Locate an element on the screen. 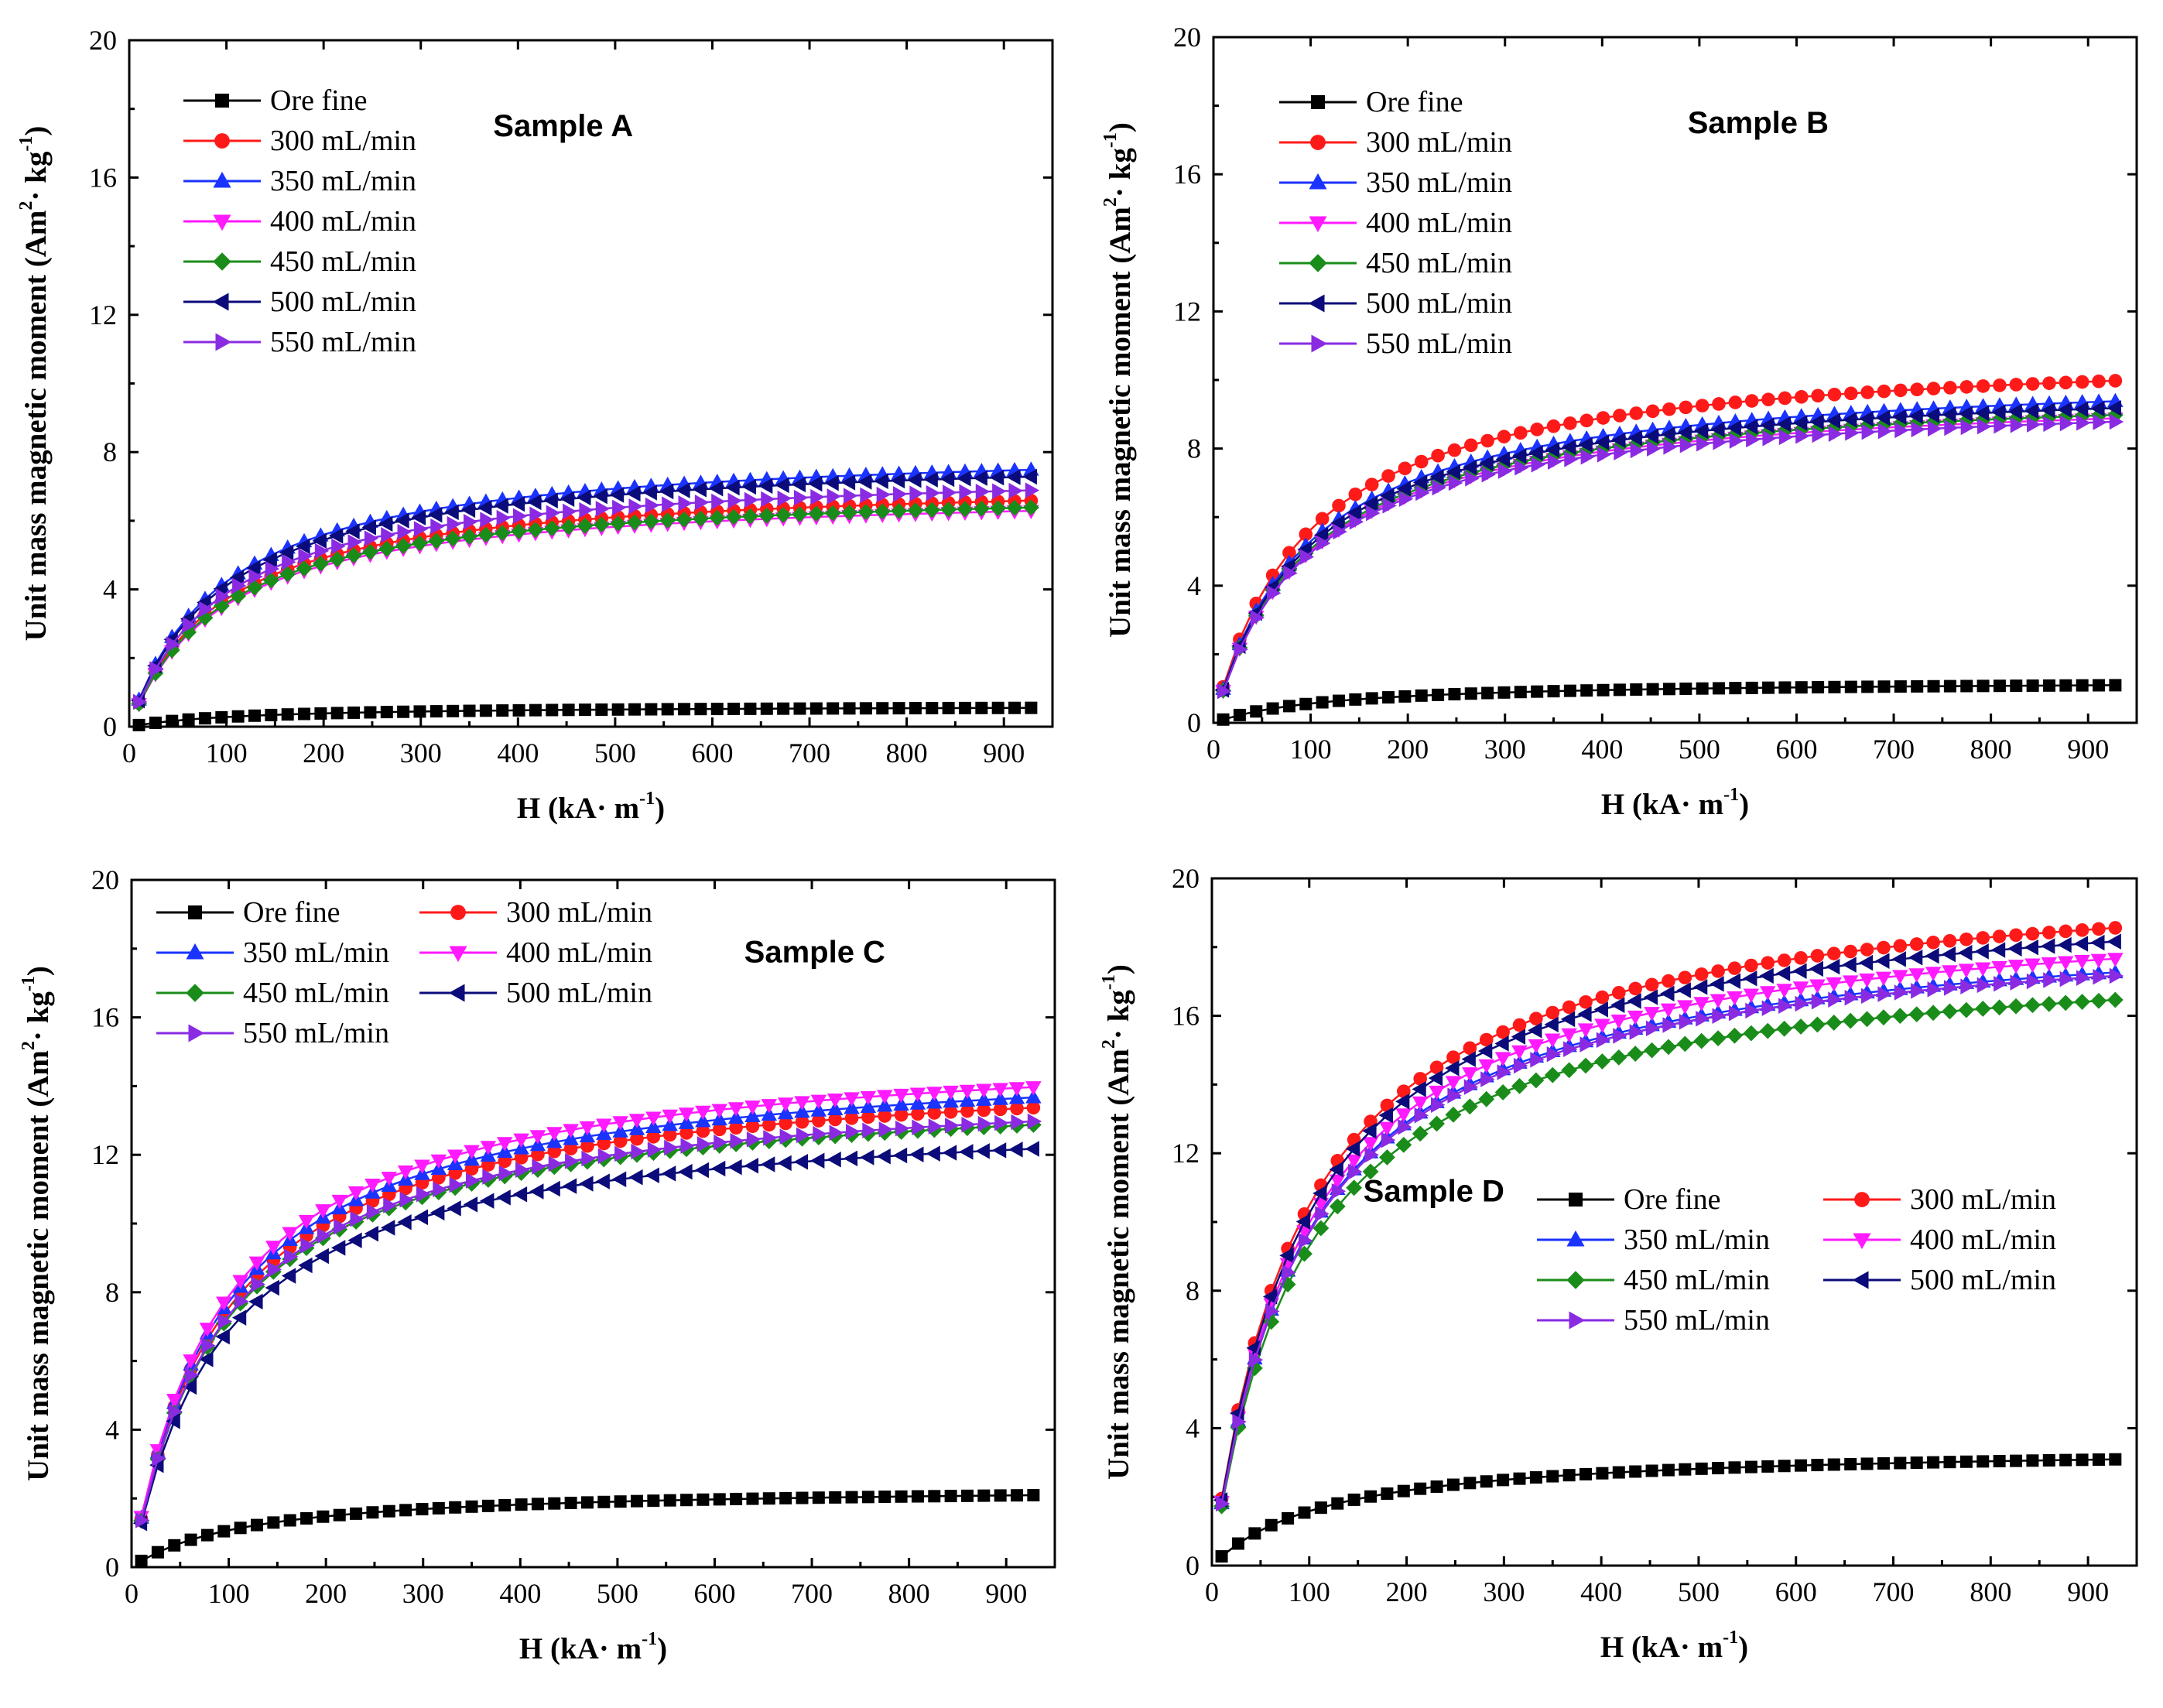 The image size is (2163, 1708). series-400-ml-min is located at coordinates (587, 1303).